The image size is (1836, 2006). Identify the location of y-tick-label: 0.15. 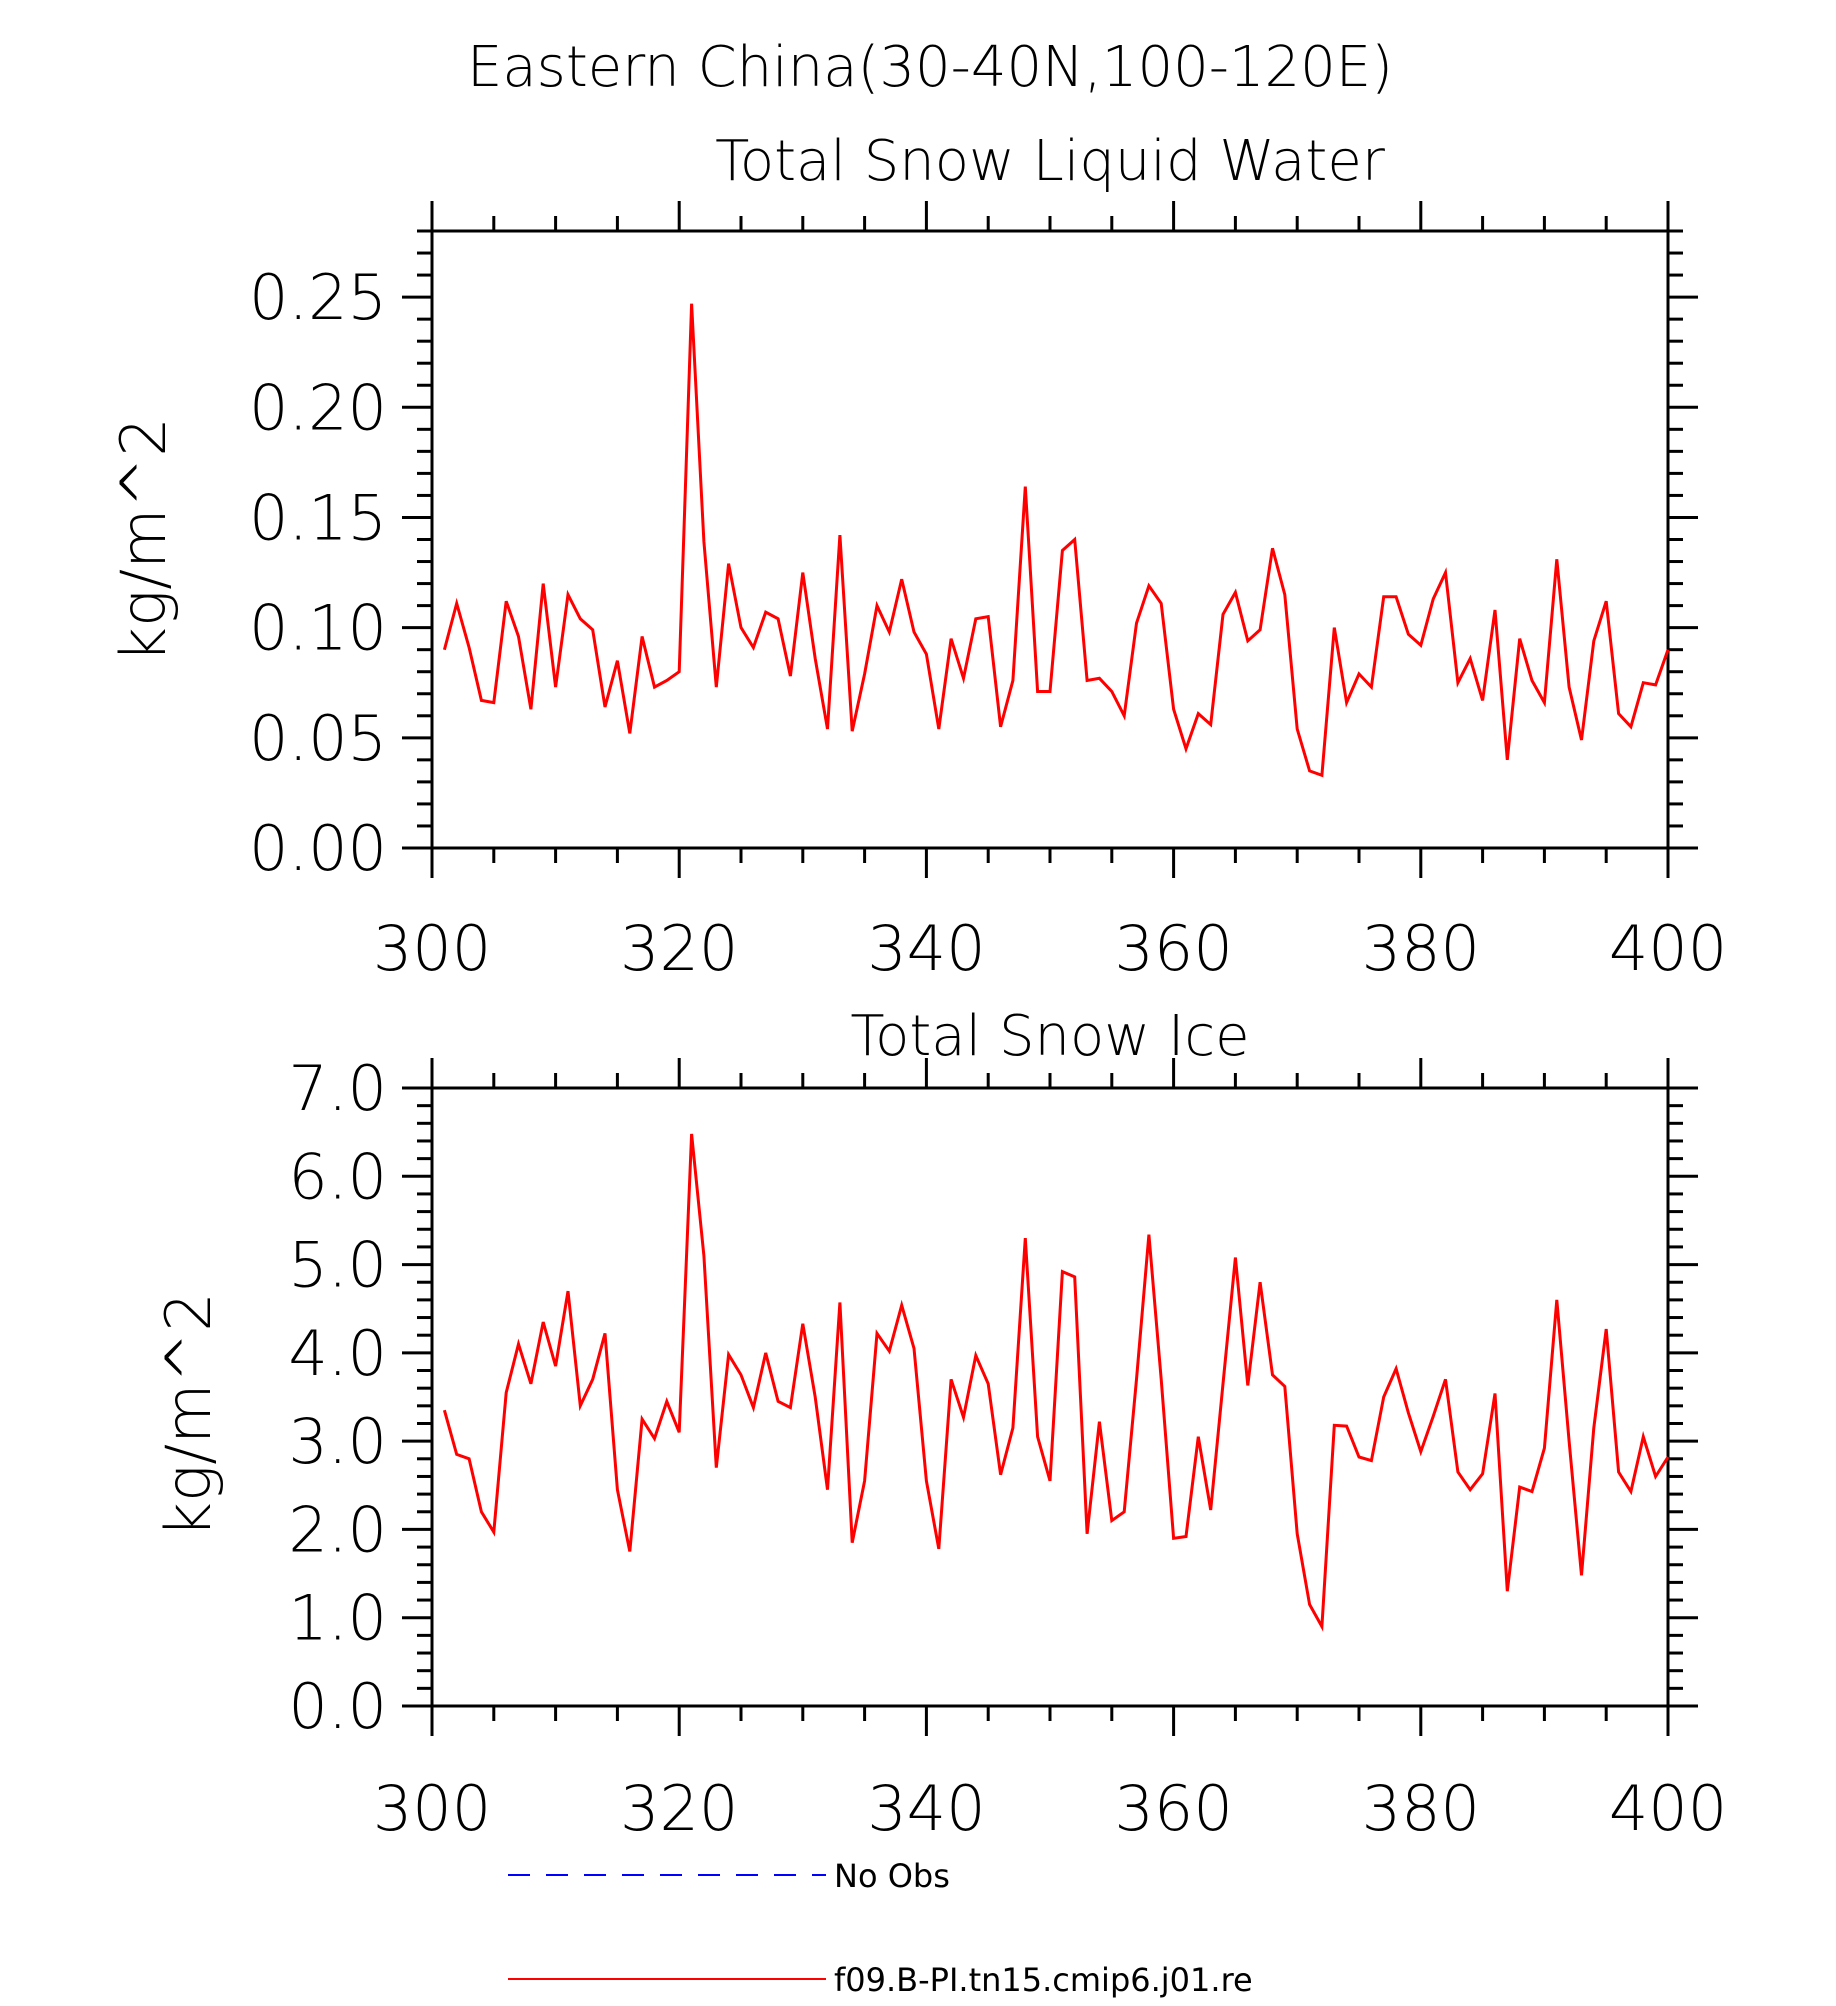
(318, 517).